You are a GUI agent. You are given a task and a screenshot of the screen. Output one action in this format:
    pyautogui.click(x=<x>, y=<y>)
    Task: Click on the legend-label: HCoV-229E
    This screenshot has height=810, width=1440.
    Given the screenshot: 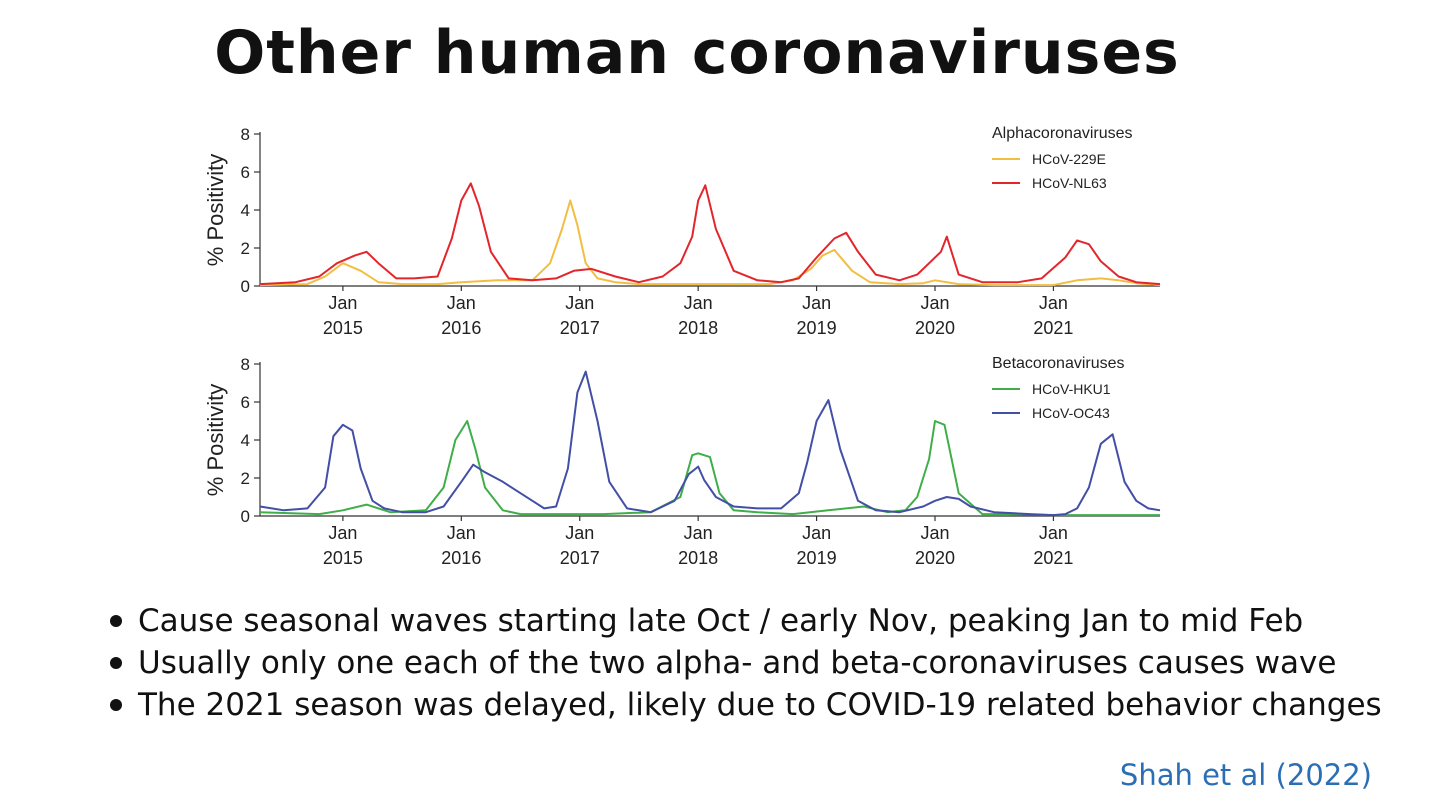 What is the action you would take?
    pyautogui.click(x=1069, y=159)
    